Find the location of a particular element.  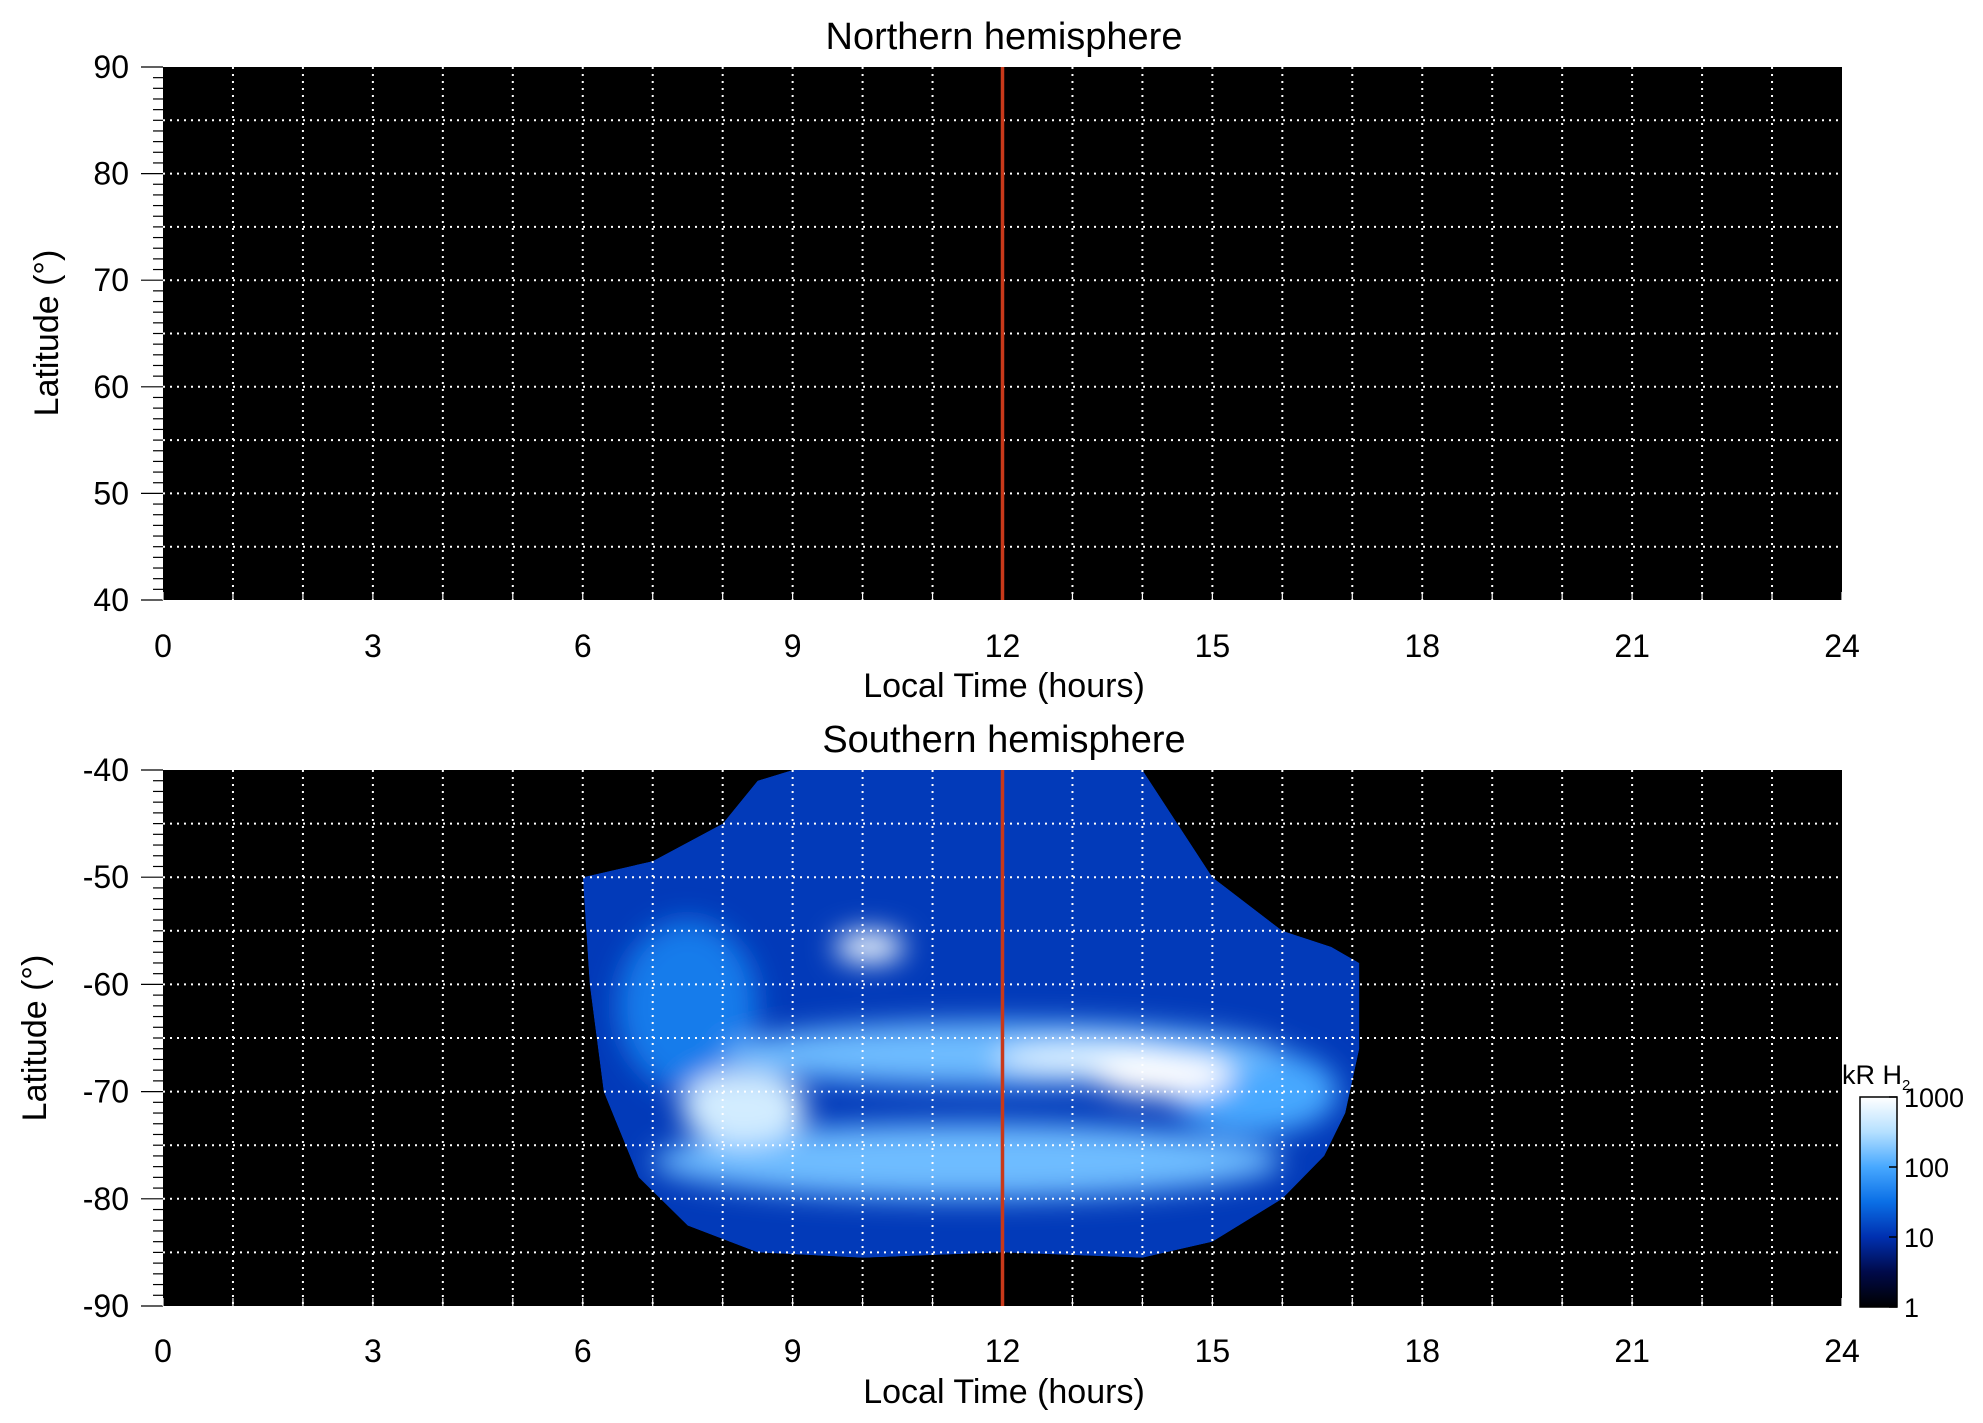

y-tick-label: -60 is located at coordinates (106, 984).